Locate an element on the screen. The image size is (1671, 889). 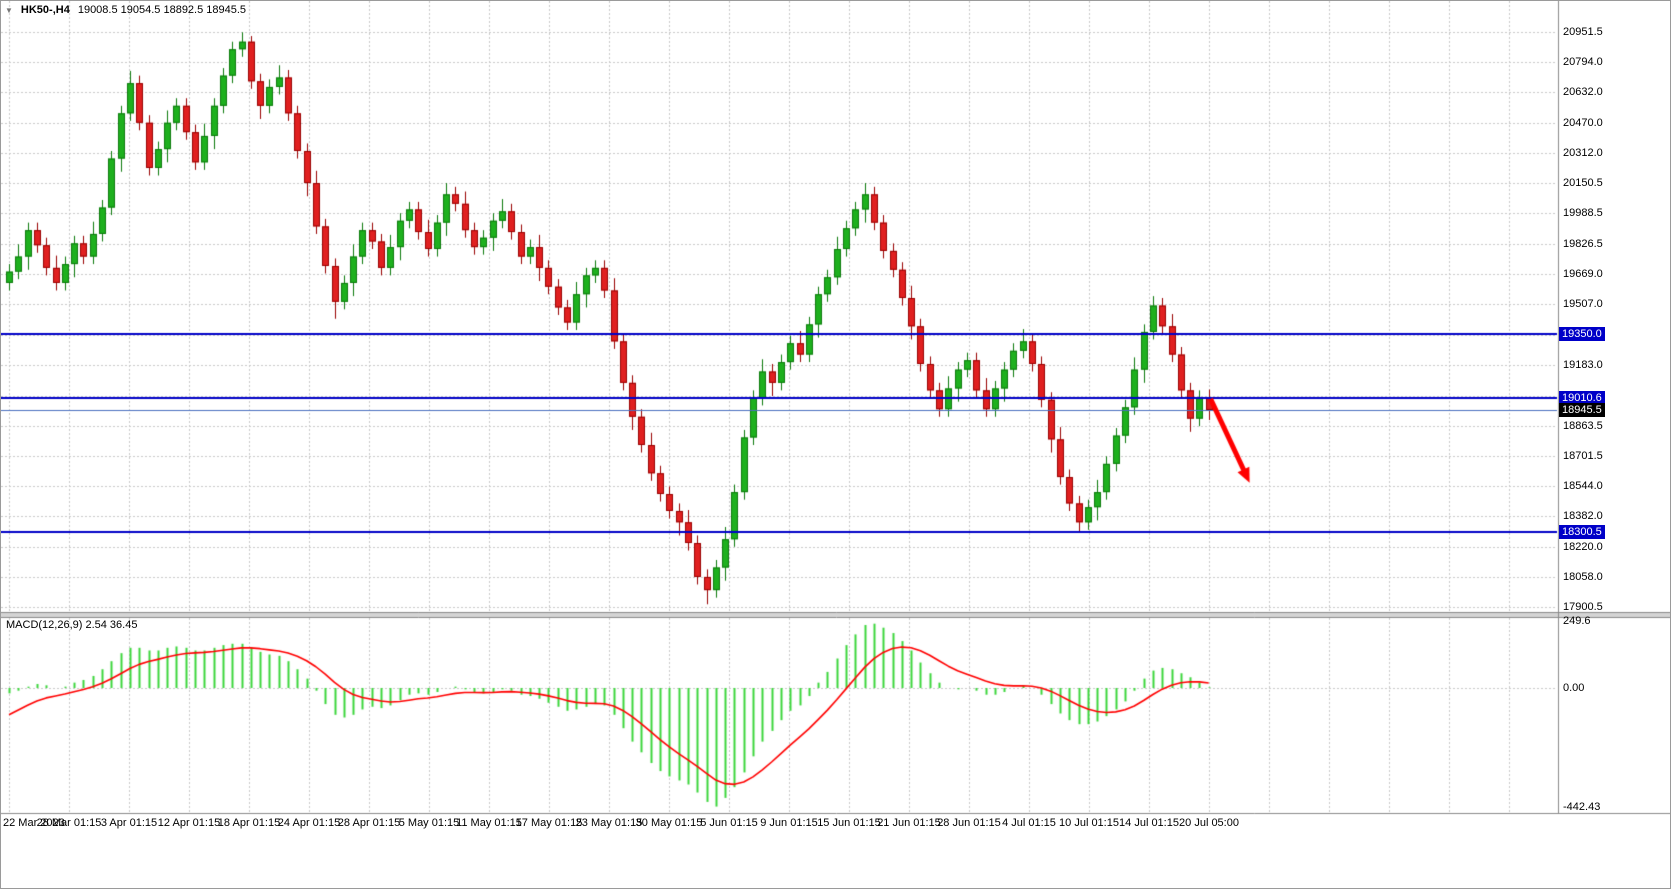
price-axis-label: 19507.0 is located at coordinates (1583, 304).